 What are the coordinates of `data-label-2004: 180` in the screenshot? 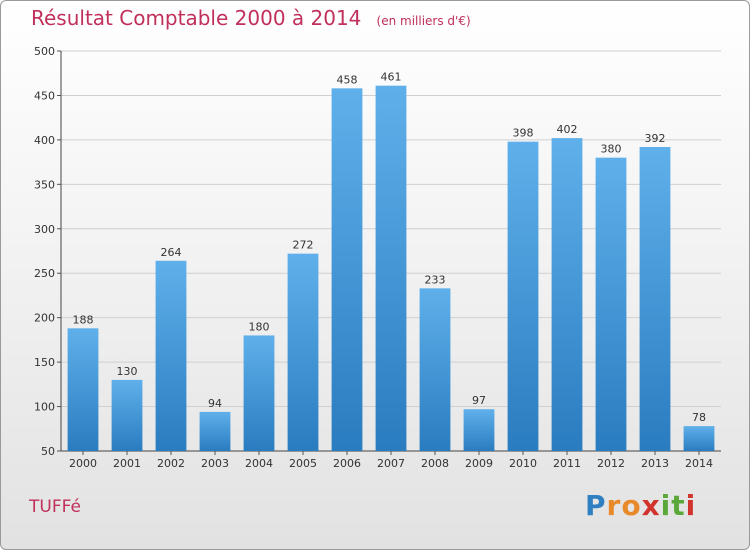 It's located at (259, 326).